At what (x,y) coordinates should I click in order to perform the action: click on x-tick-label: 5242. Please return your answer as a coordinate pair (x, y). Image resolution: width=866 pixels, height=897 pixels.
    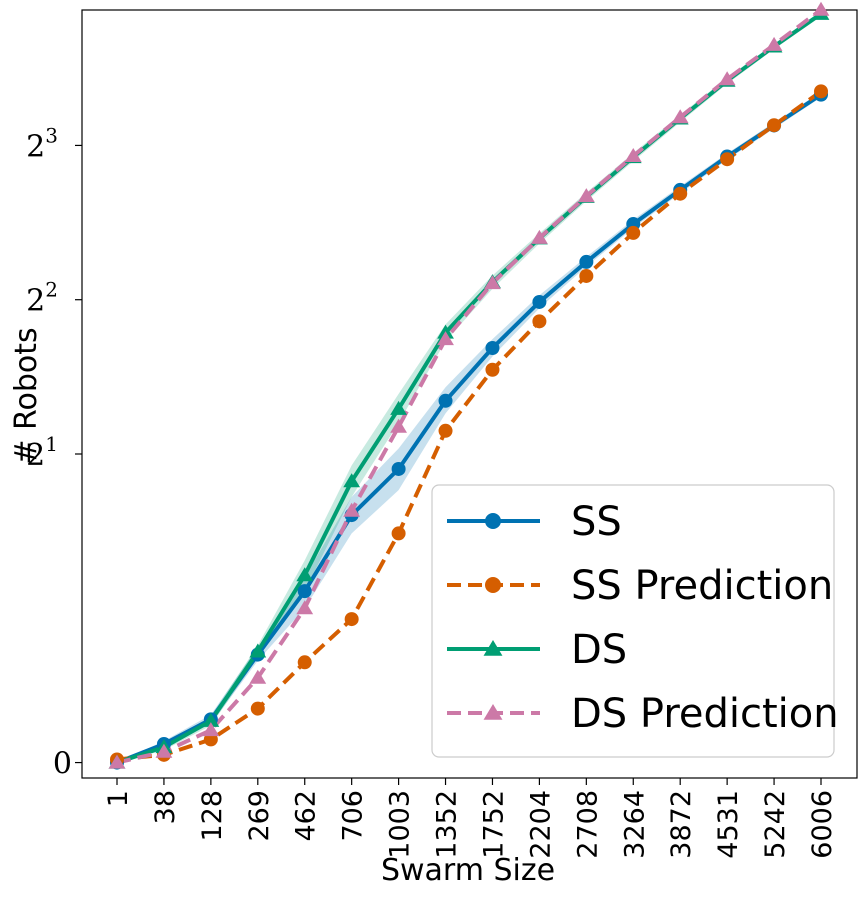
    Looking at the image, I should click on (775, 824).